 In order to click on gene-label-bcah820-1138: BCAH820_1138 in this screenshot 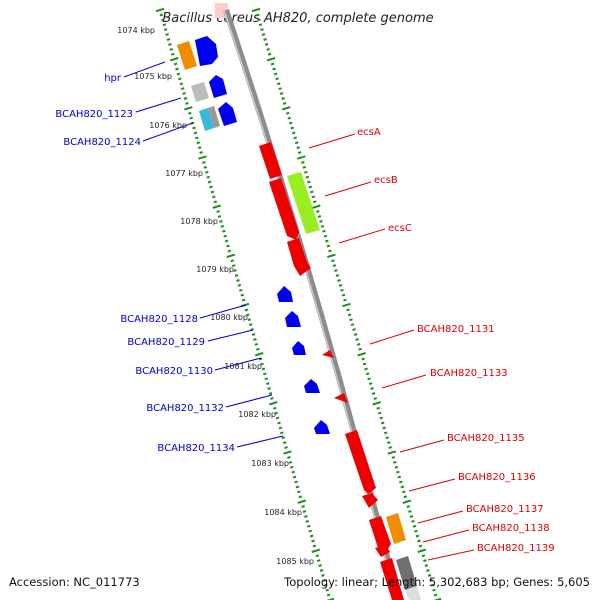, I will do `click(511, 528)`.